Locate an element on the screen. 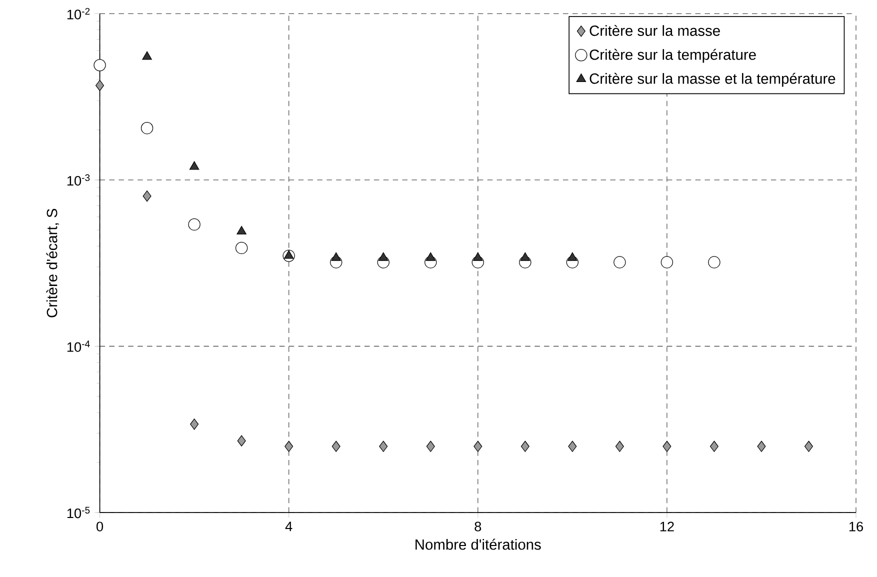  legend-label: Critère sur la température is located at coordinates (673, 56).